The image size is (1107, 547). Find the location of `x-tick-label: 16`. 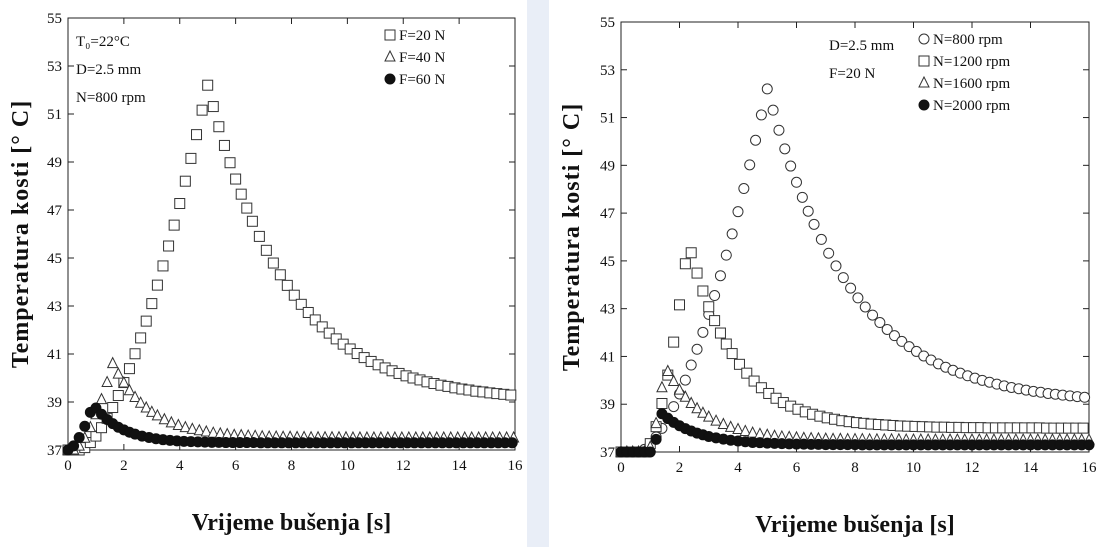

x-tick-label: 16 is located at coordinates (516, 466).